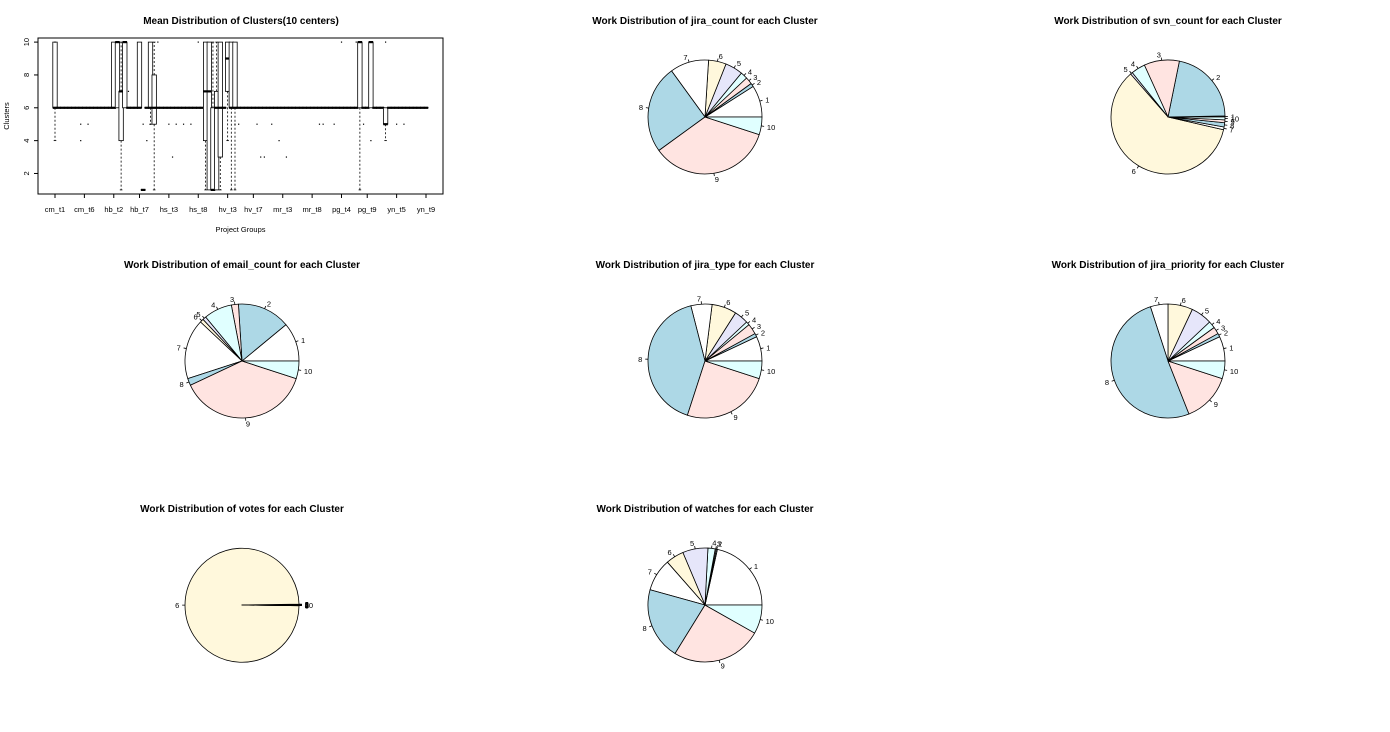 The image size is (1390, 732). I want to click on x-tick-label: pg_t4, so click(341, 209).